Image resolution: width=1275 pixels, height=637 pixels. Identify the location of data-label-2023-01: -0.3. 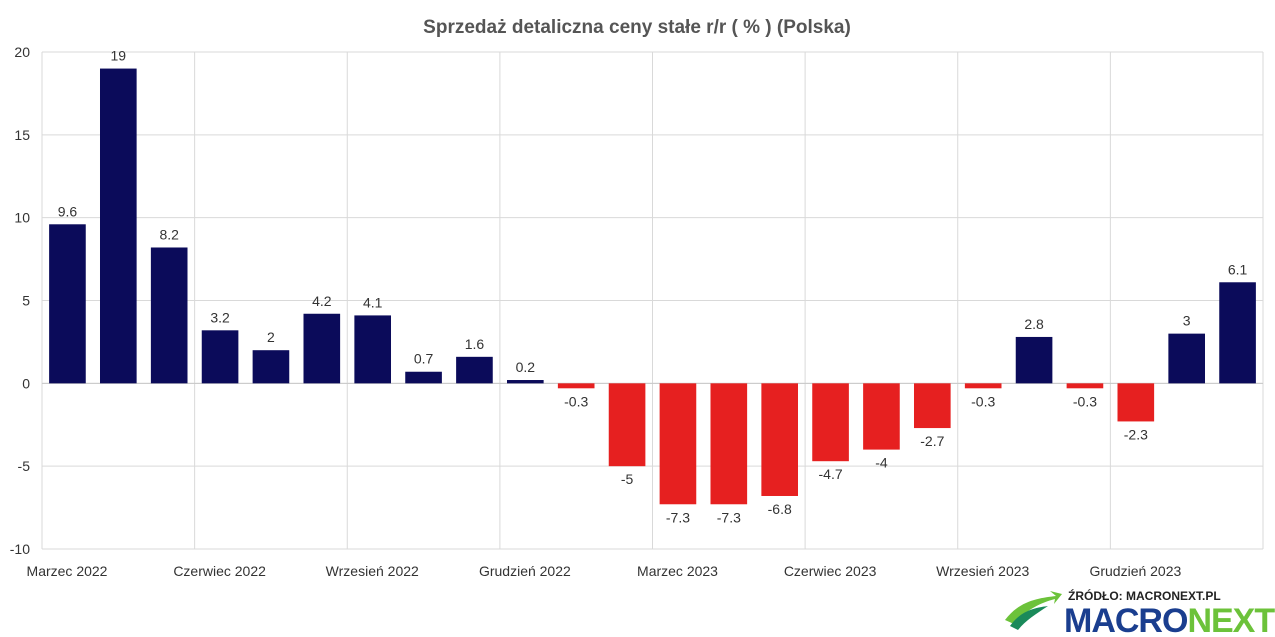
(576, 401).